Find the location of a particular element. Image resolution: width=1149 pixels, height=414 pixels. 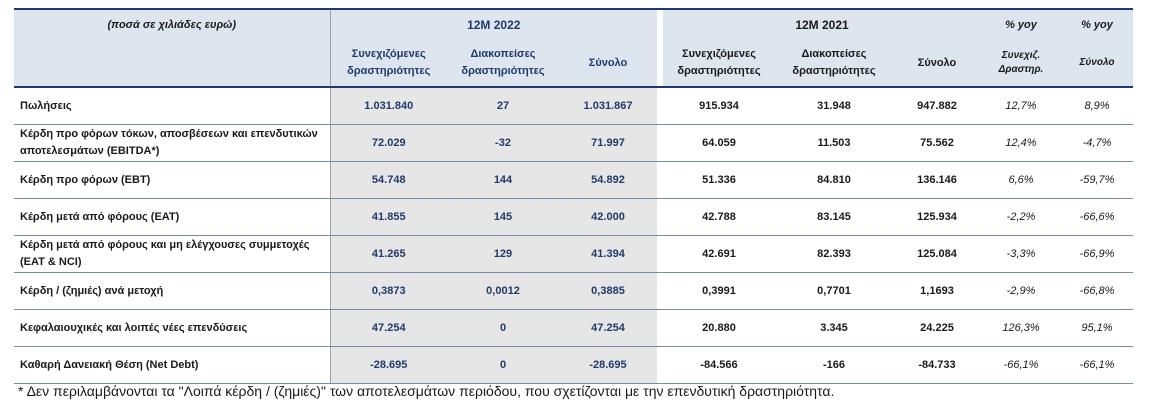

value-2021-continuing: 20.880 is located at coordinates (719, 328).